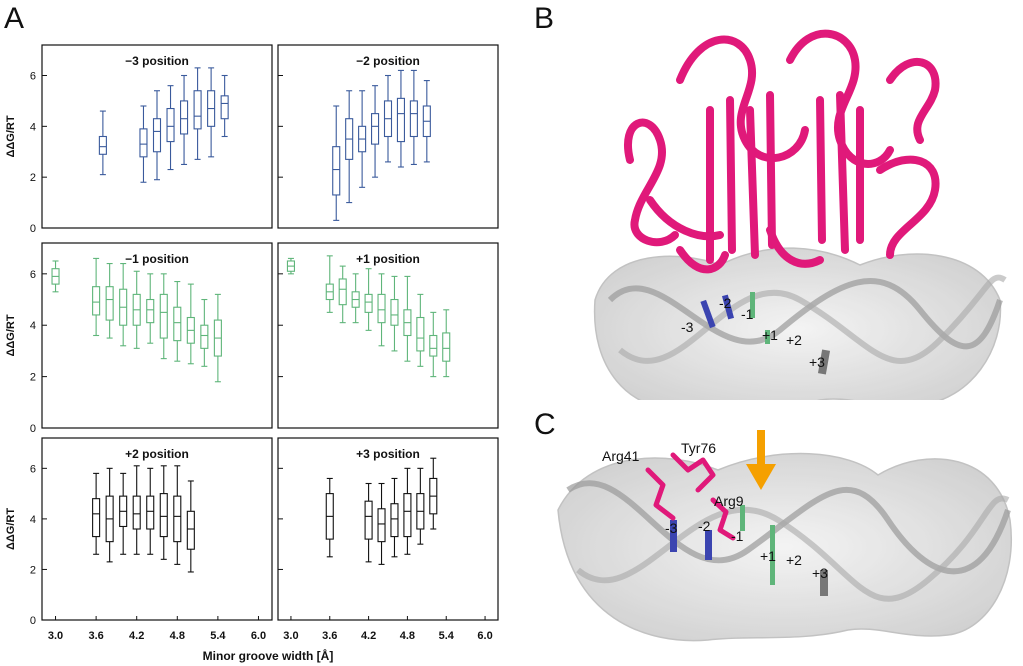 This screenshot has height=666, width=1023. I want to click on panel-title: −2 position, so click(388, 61).